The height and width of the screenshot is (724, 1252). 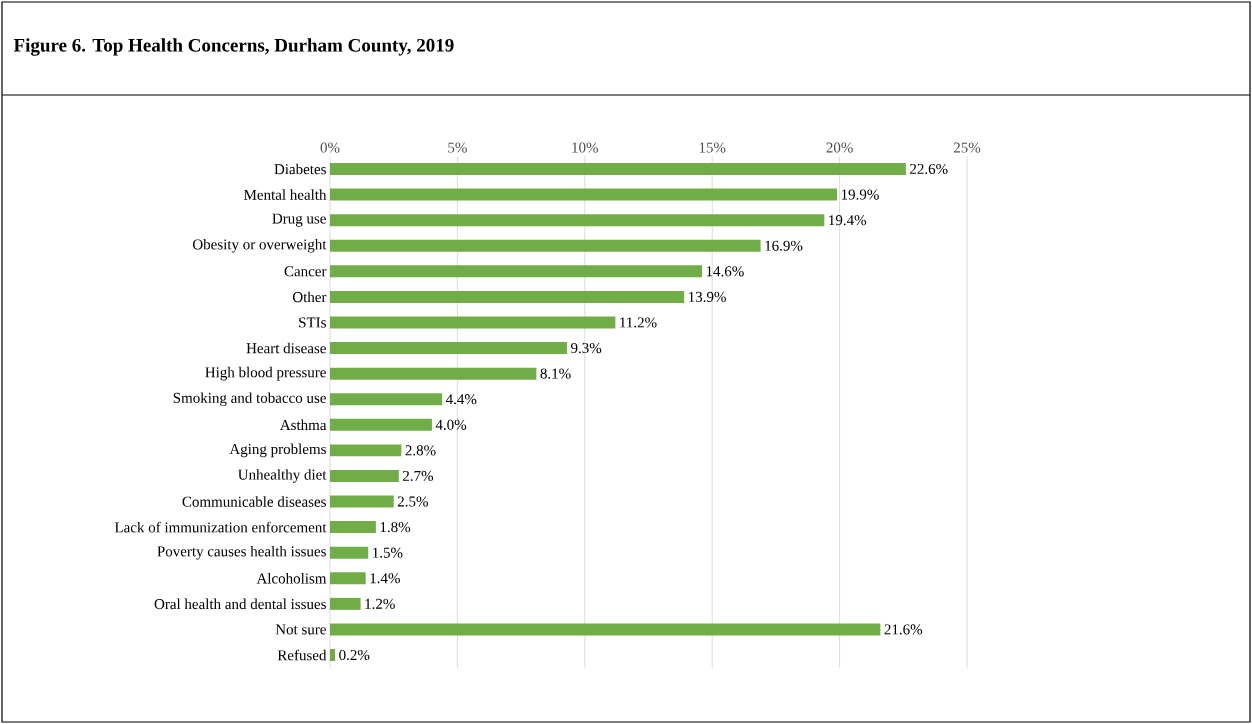 I want to click on y-tick-label: Aging problems, so click(x=277, y=450).